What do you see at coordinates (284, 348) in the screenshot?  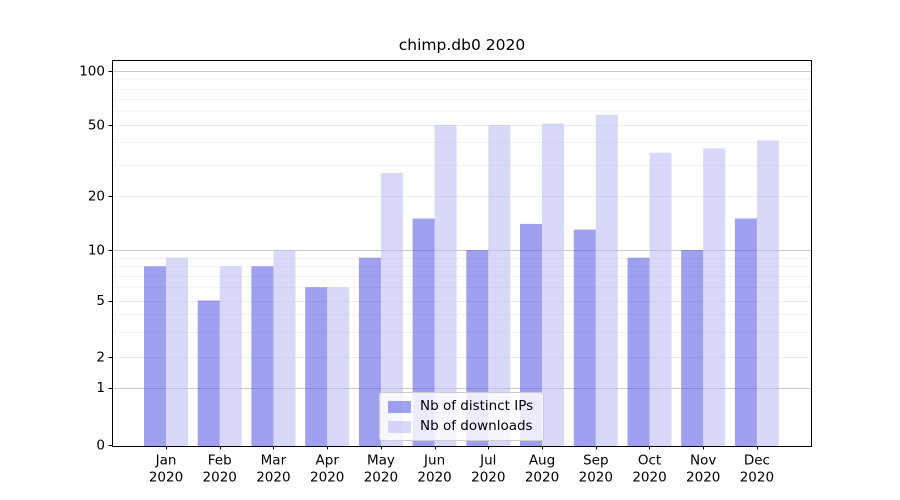 I see `bar-mar-downloads` at bounding box center [284, 348].